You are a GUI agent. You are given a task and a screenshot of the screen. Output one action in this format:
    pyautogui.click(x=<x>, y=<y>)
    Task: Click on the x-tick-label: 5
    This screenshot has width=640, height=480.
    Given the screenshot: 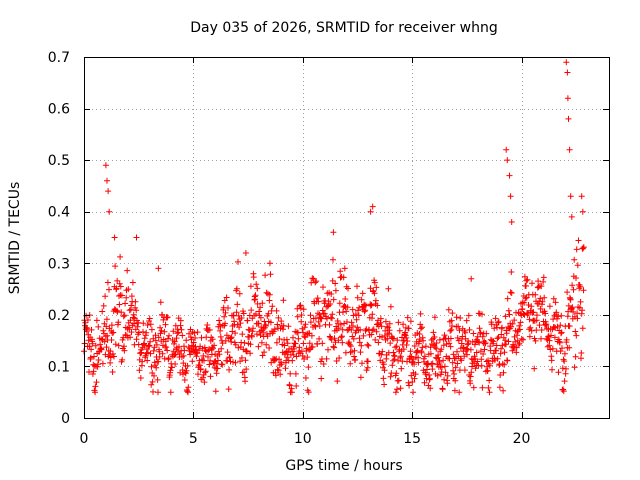 What is the action you would take?
    pyautogui.click(x=193, y=439)
    